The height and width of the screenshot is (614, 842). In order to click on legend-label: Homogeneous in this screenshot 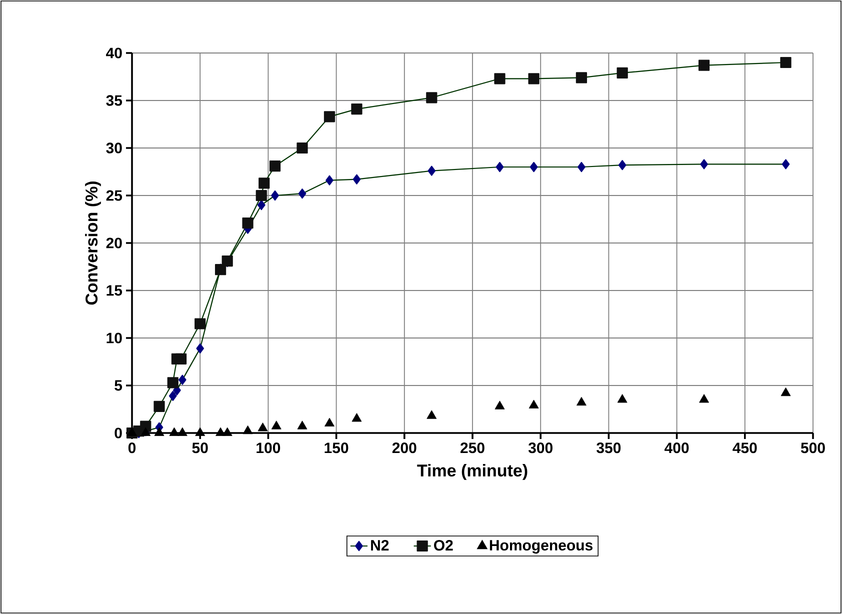, I will do `click(541, 547)`.